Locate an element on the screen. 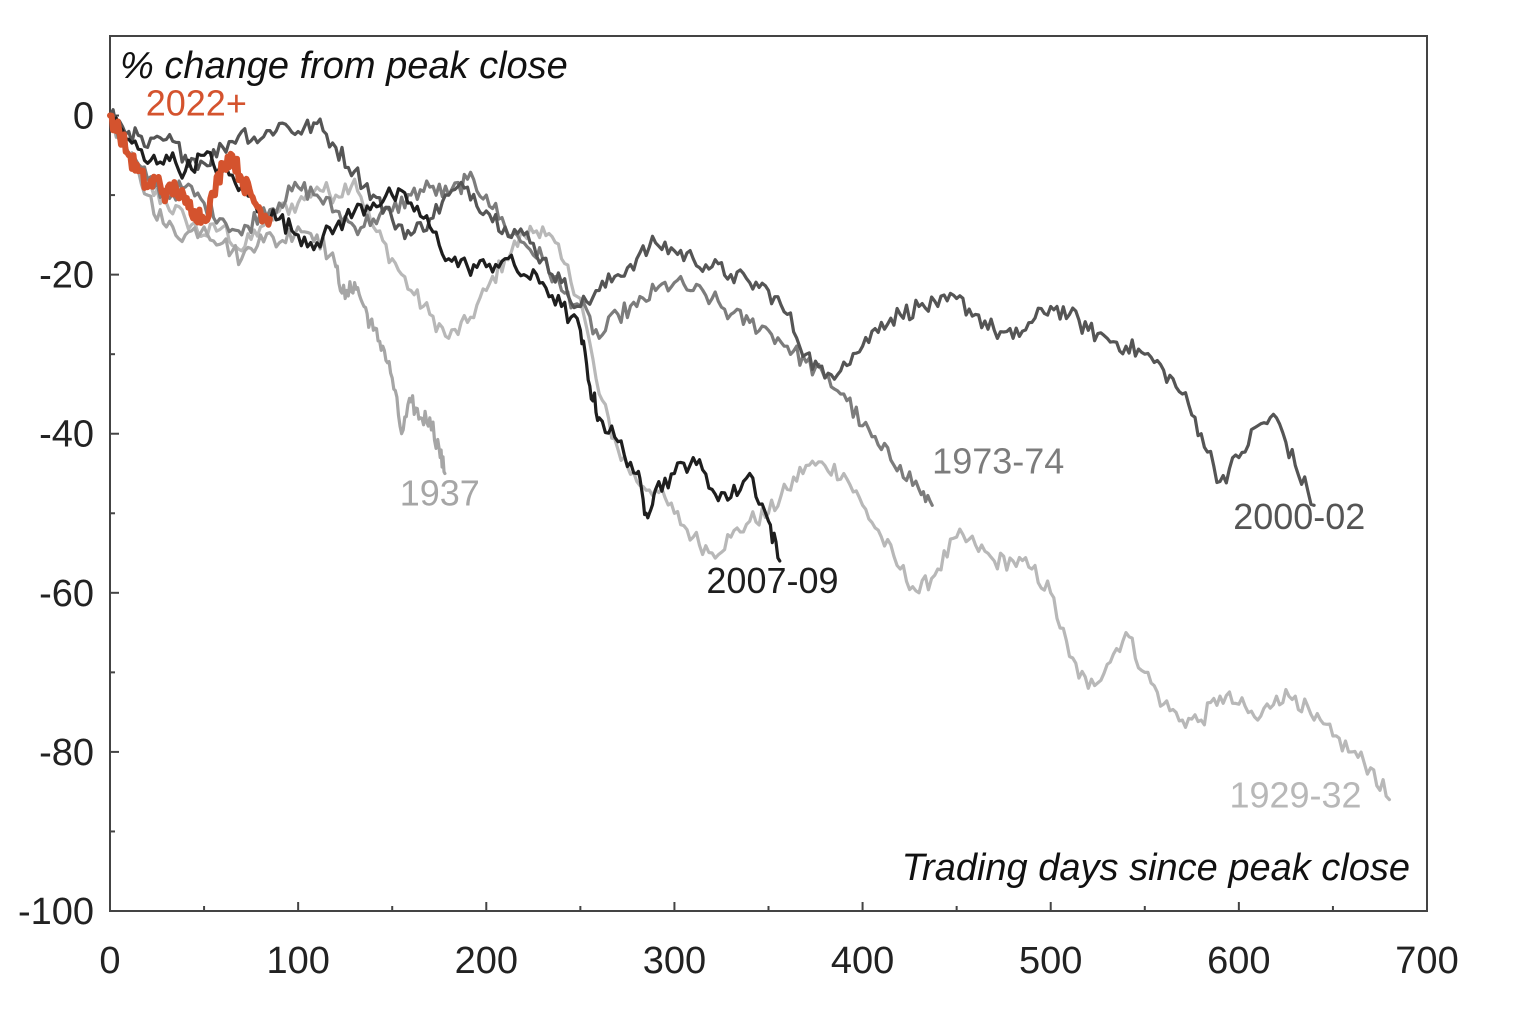  series-label-2022+: 2022+ is located at coordinates (196, 103).